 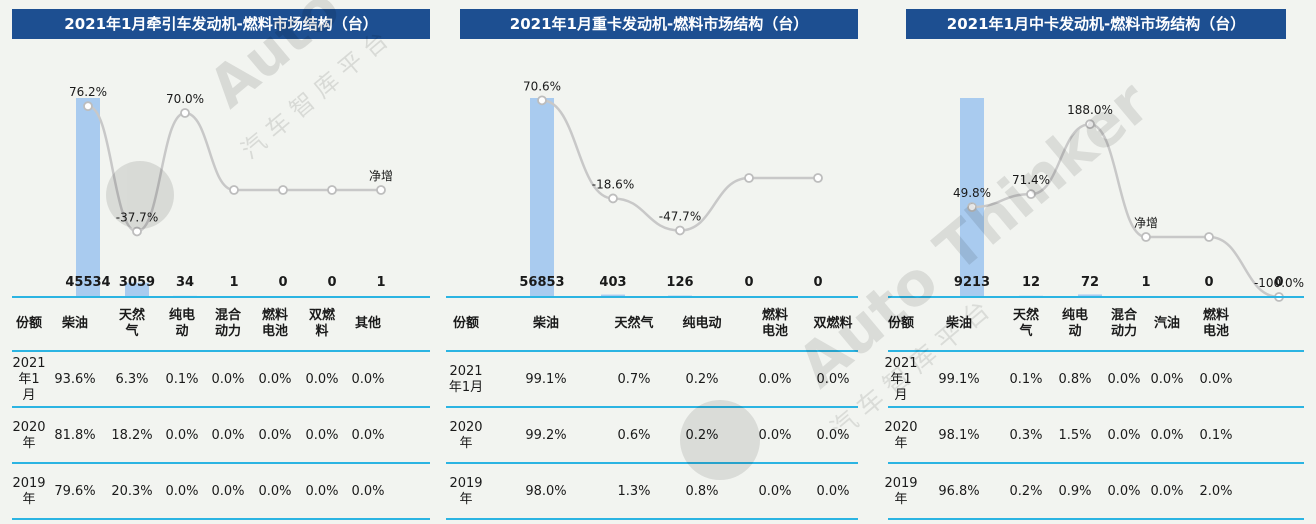 I want to click on table-cell: 2020 年, so click(x=901, y=435).